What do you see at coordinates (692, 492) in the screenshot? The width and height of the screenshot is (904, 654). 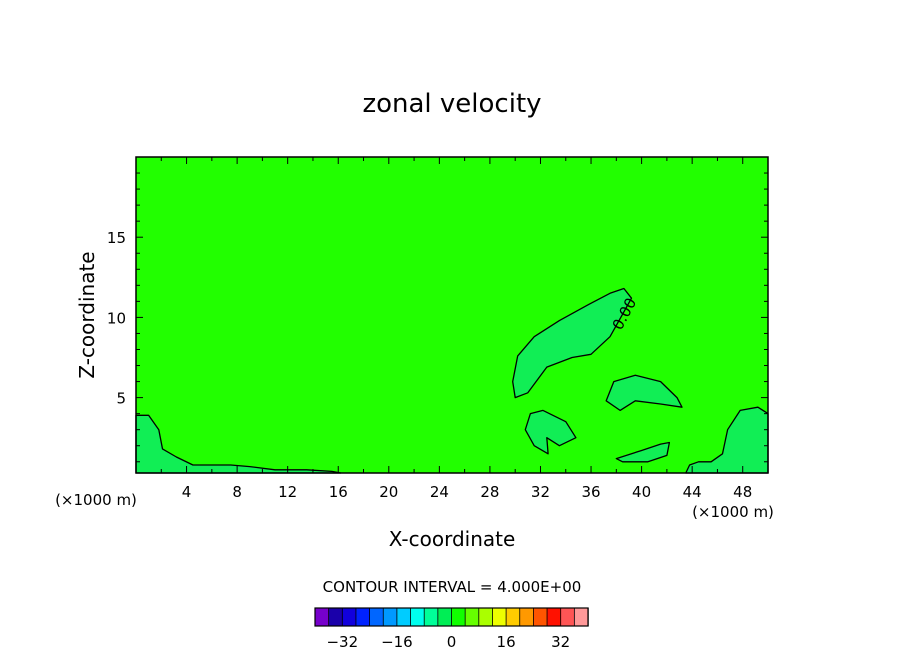 I see `x-tick-label: 44` at bounding box center [692, 492].